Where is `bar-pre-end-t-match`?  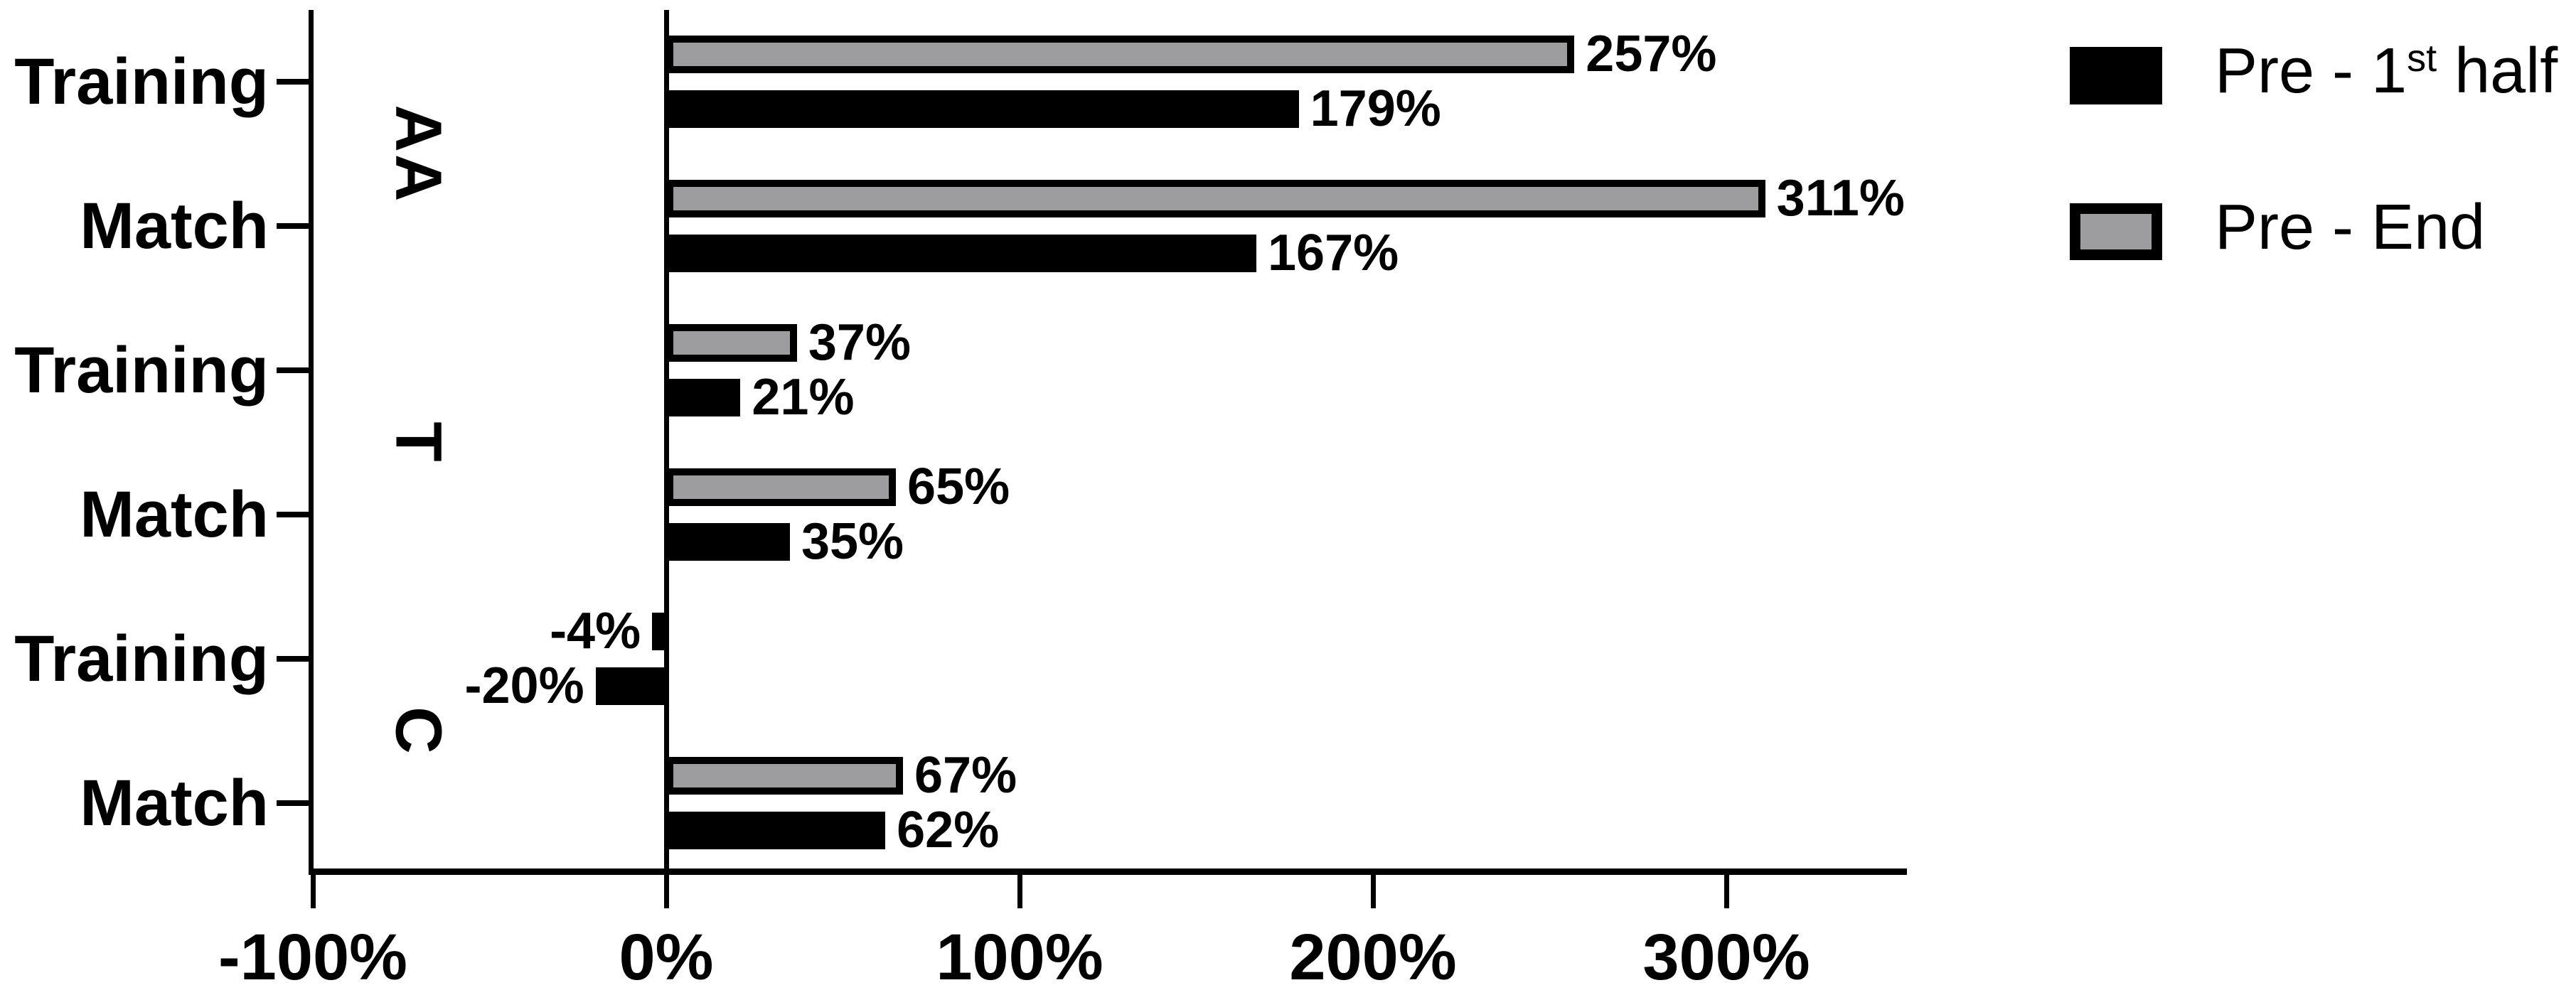
bar-pre-end-t-match is located at coordinates (781, 487).